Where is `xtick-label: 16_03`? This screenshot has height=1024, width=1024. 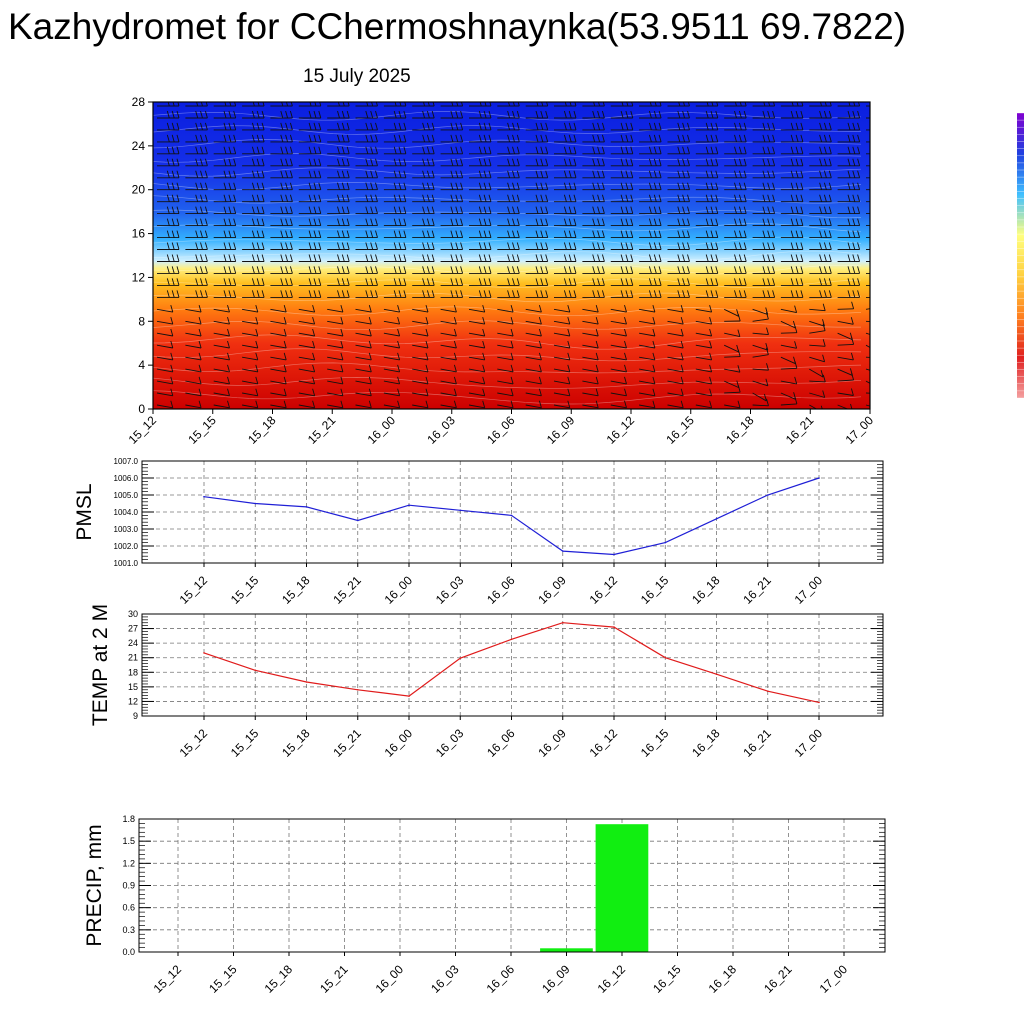
xtick-label: 16_03 is located at coordinates (445, 979).